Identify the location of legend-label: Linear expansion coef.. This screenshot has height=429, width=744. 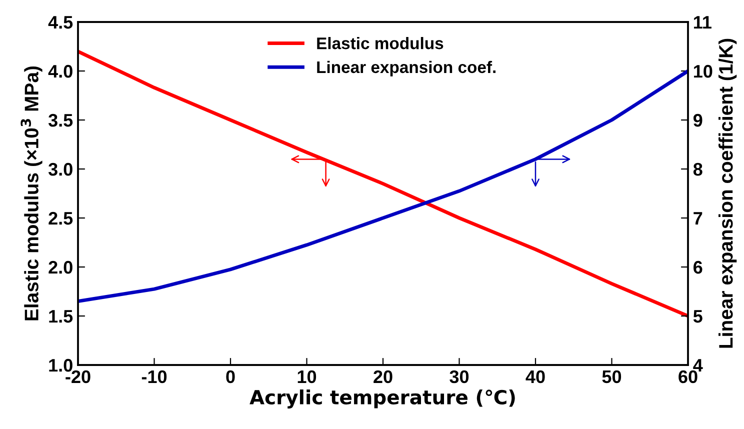
(406, 68).